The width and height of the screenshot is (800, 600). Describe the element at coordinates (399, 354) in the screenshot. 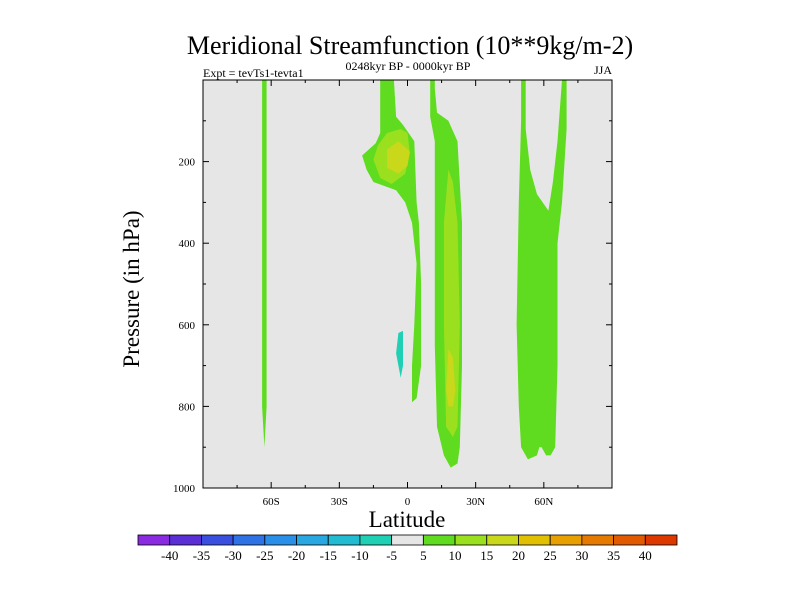

I see `contour-region--5` at that location.